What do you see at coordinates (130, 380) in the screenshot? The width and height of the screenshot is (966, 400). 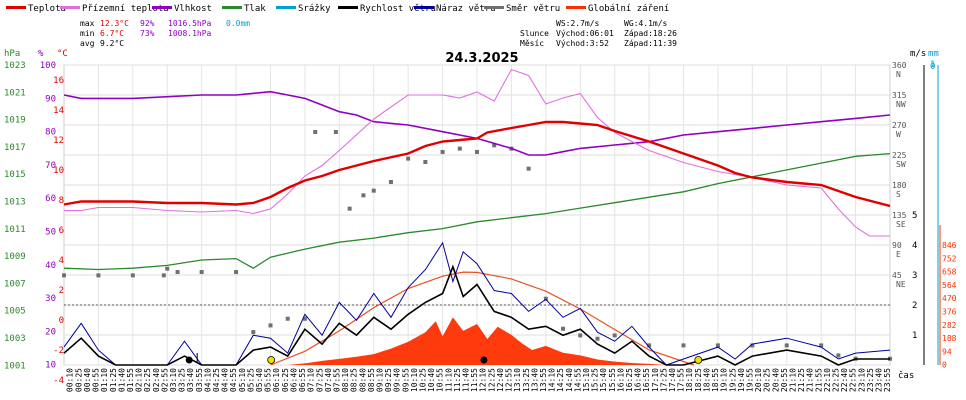 I see `x-tick-7: 01:55` at bounding box center [130, 380].